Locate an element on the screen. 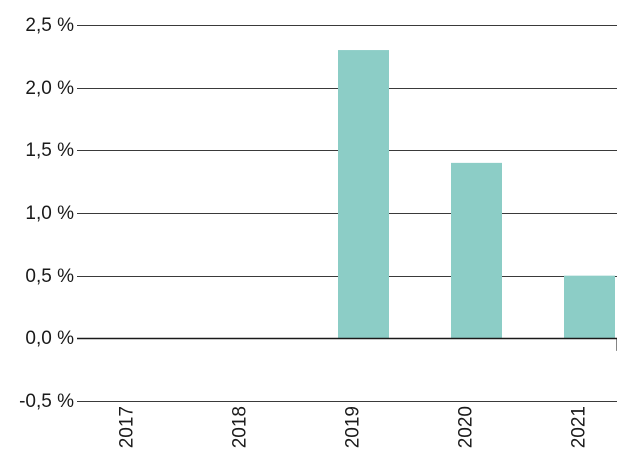 This screenshot has width=617, height=469. y-tick-label: 2,0 % is located at coordinates (49, 88).